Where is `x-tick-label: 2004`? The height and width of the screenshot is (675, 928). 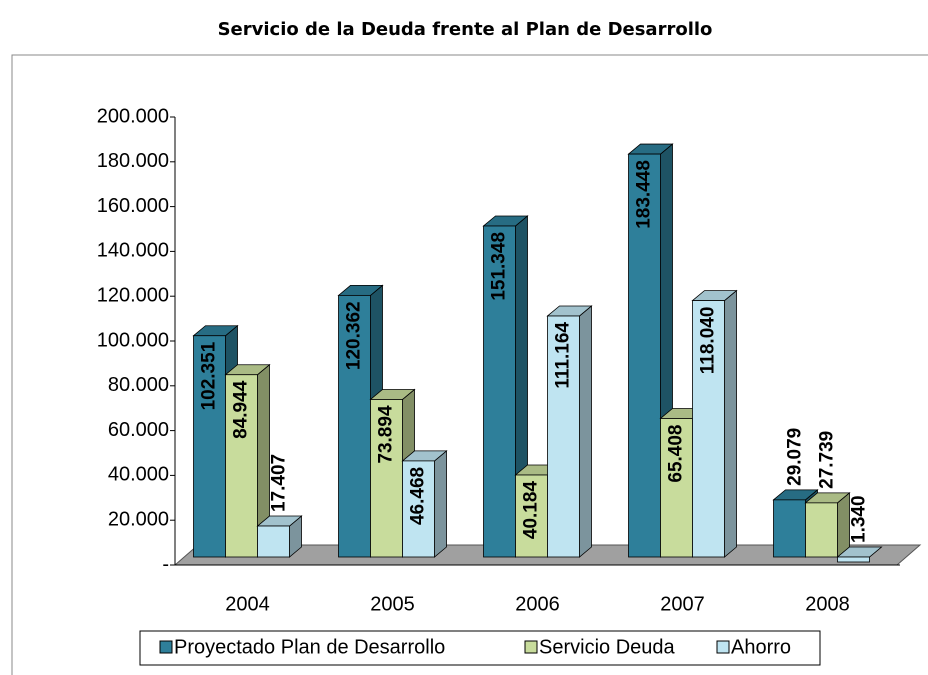 x-tick-label: 2004 is located at coordinates (247, 604).